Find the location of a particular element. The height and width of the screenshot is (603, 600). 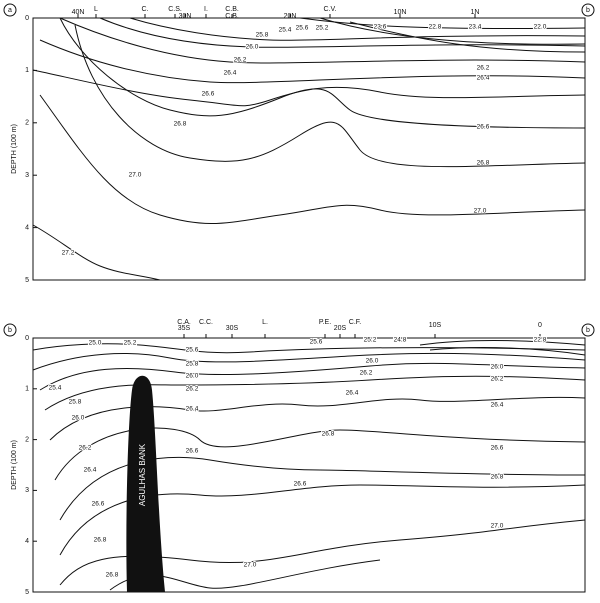

contour-label: 27.2 is located at coordinates (68, 253).